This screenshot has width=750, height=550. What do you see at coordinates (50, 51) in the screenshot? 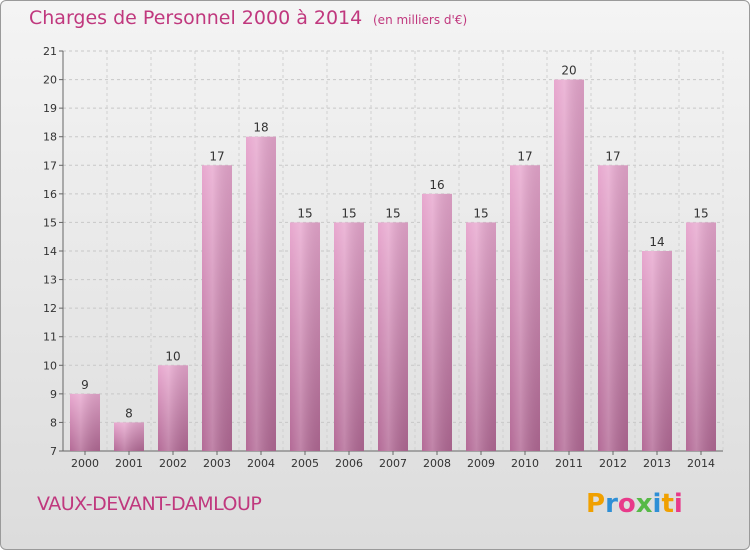
I see `y-tick-label: 21` at bounding box center [50, 51].